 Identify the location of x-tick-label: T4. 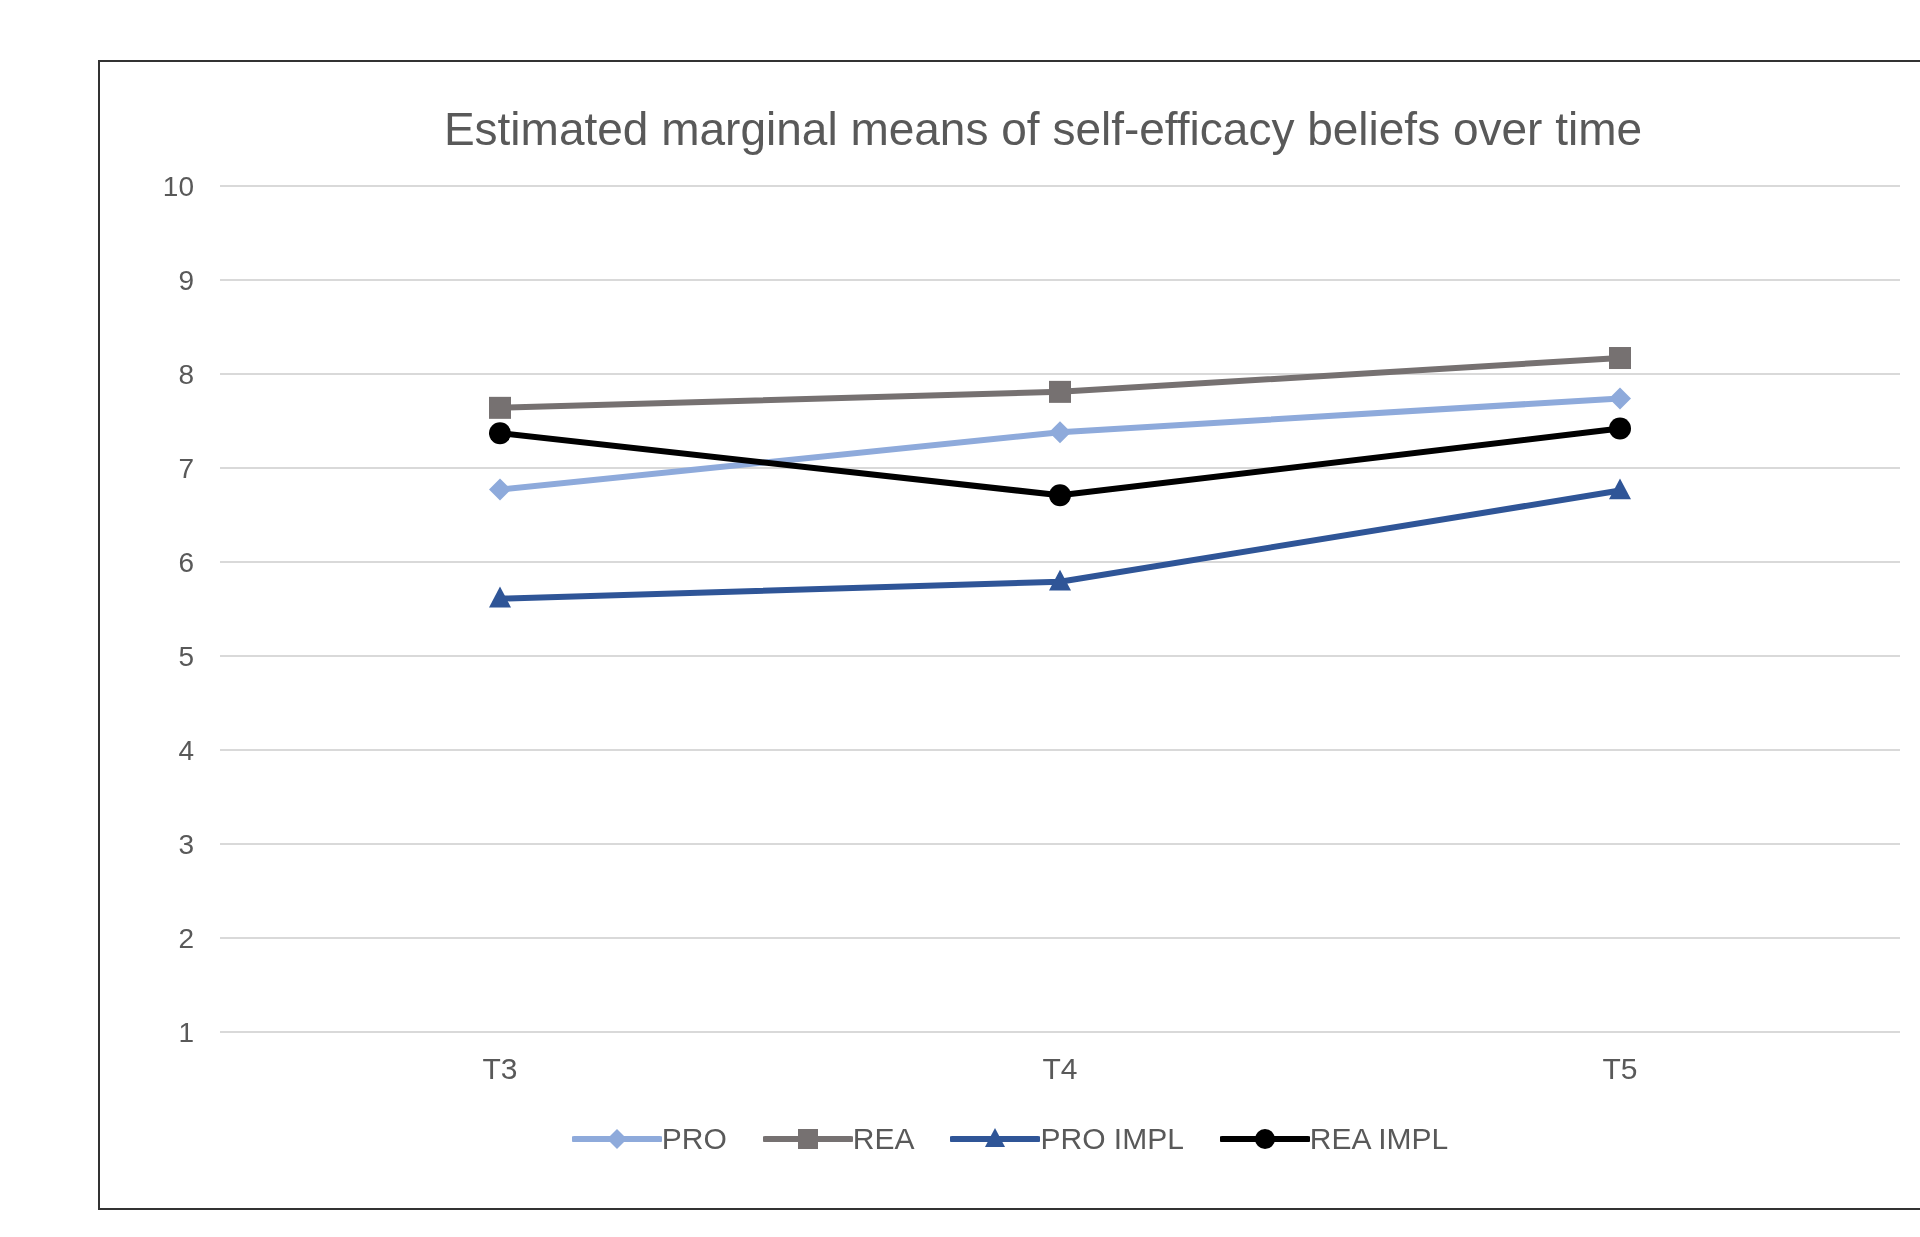
(1060, 1069).